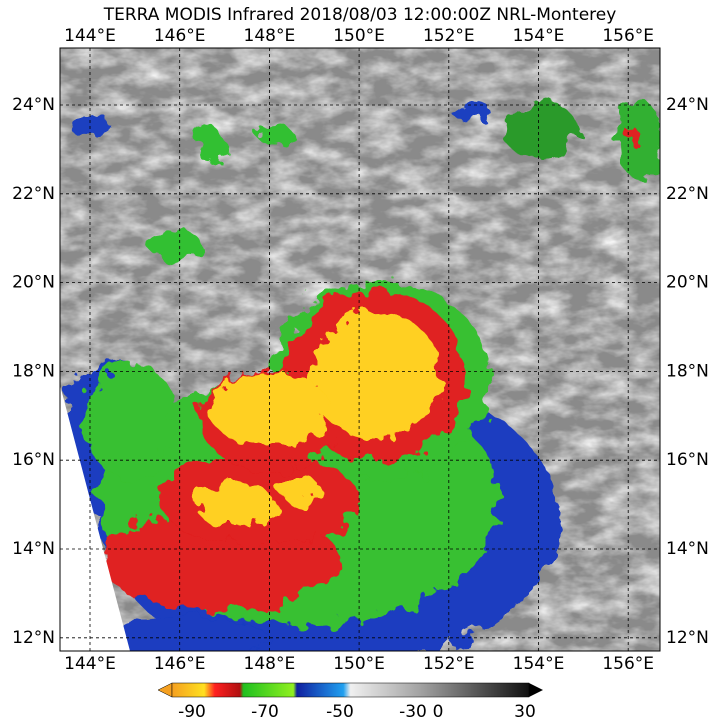 Image resolution: width=720 pixels, height=723 pixels. What do you see at coordinates (687, 194) in the screenshot?
I see `lat-label-right: 22°N` at bounding box center [687, 194].